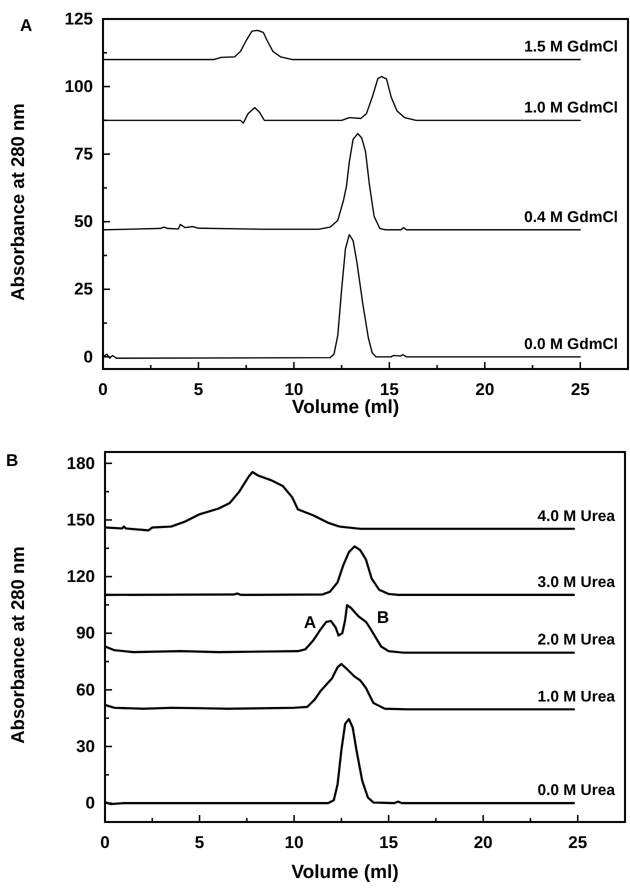 The width and height of the screenshot is (630, 891). I want to click on series-label: 3.0 M Urea, so click(576, 582).